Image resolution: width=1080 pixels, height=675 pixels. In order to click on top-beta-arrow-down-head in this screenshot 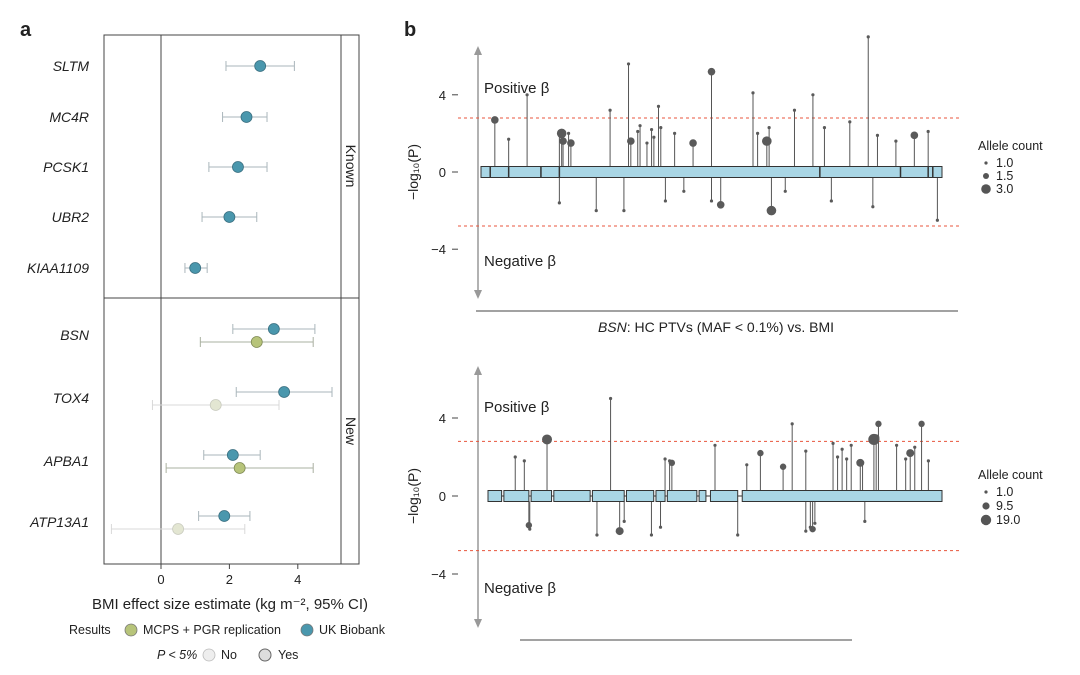, I will do `click(478, 294)`.